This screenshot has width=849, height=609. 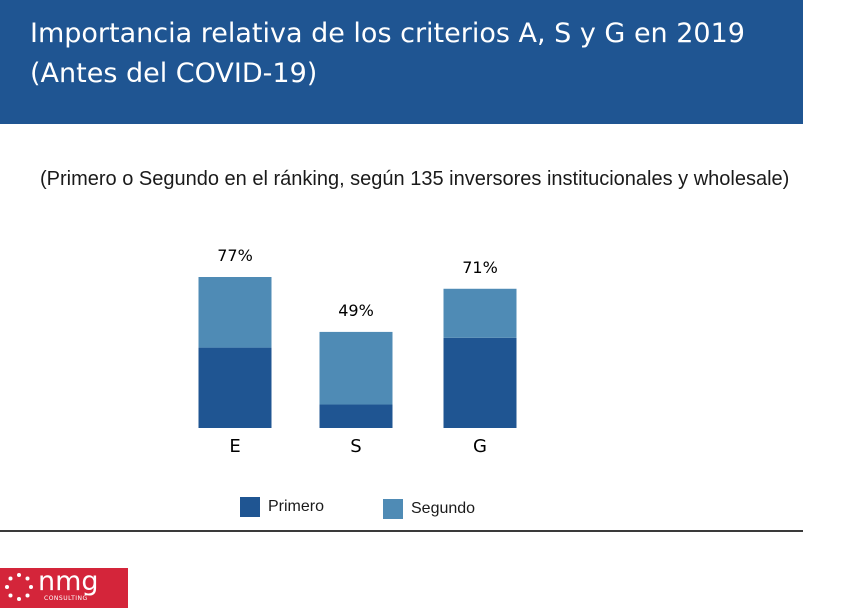 What do you see at coordinates (356, 368) in the screenshot?
I see `bar-segundo-s` at bounding box center [356, 368].